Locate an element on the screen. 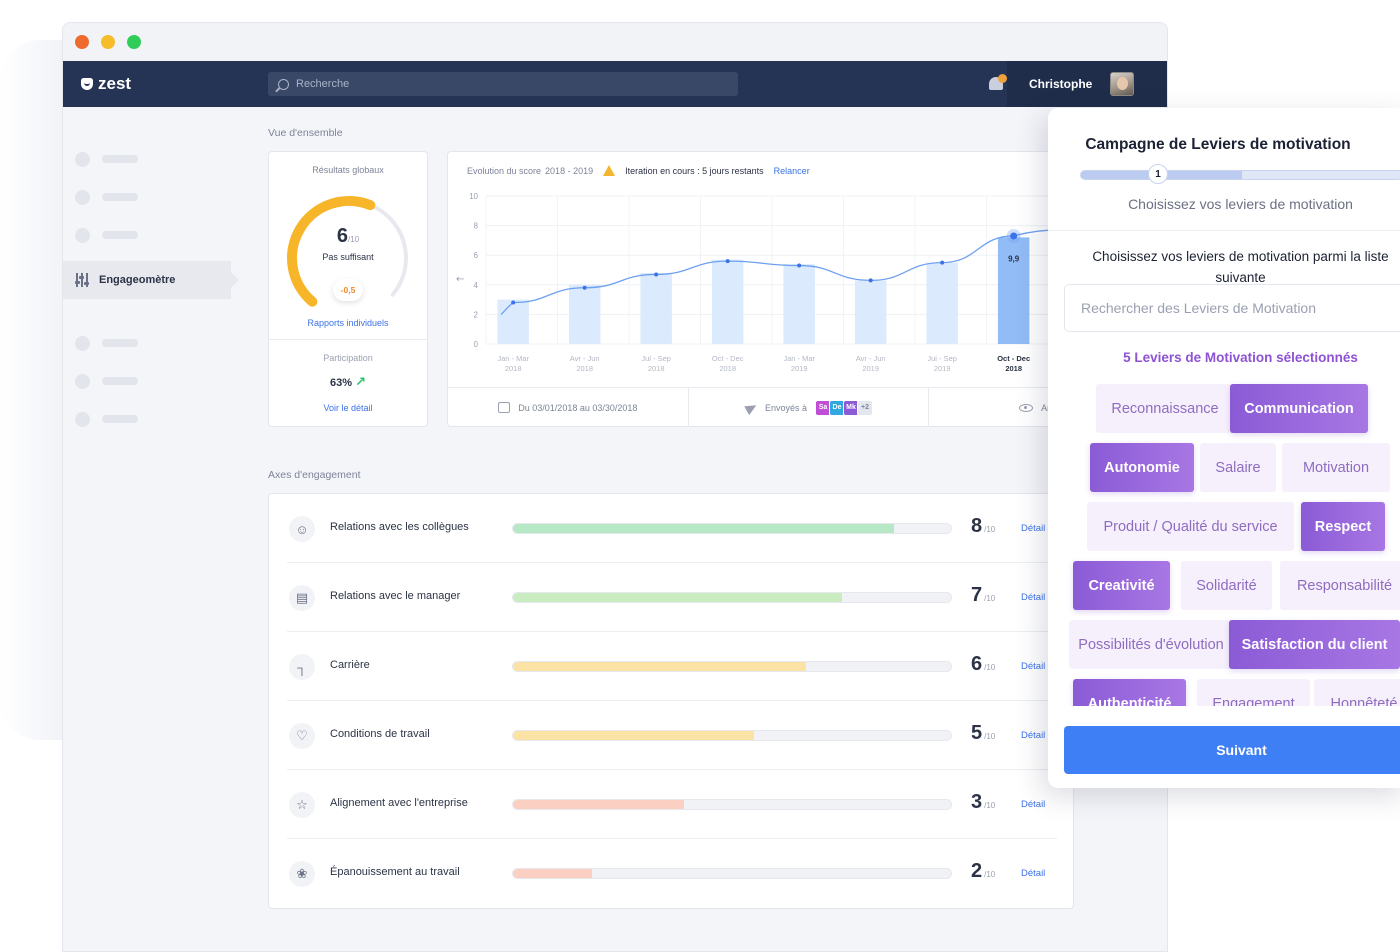 The image size is (1400, 952). window-titlebar is located at coordinates (615, 42).